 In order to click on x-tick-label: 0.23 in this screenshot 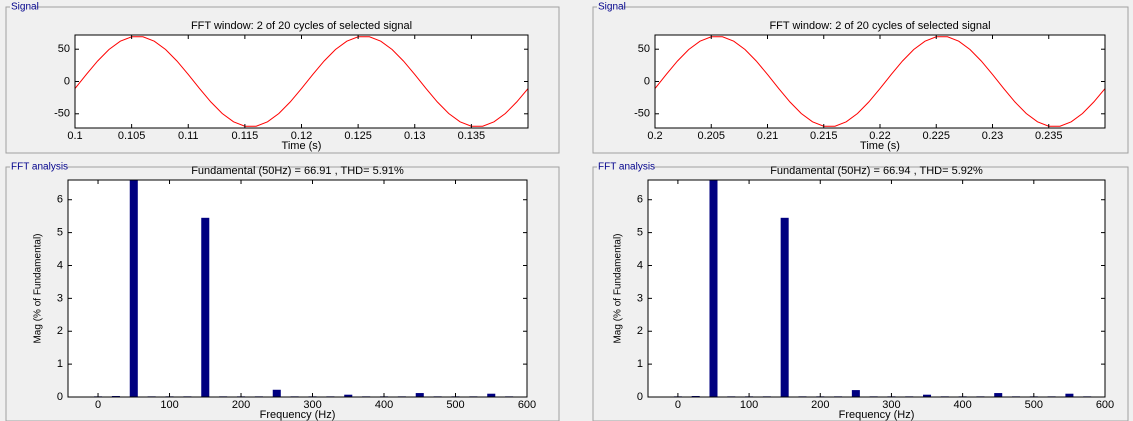, I will do `click(992, 136)`.